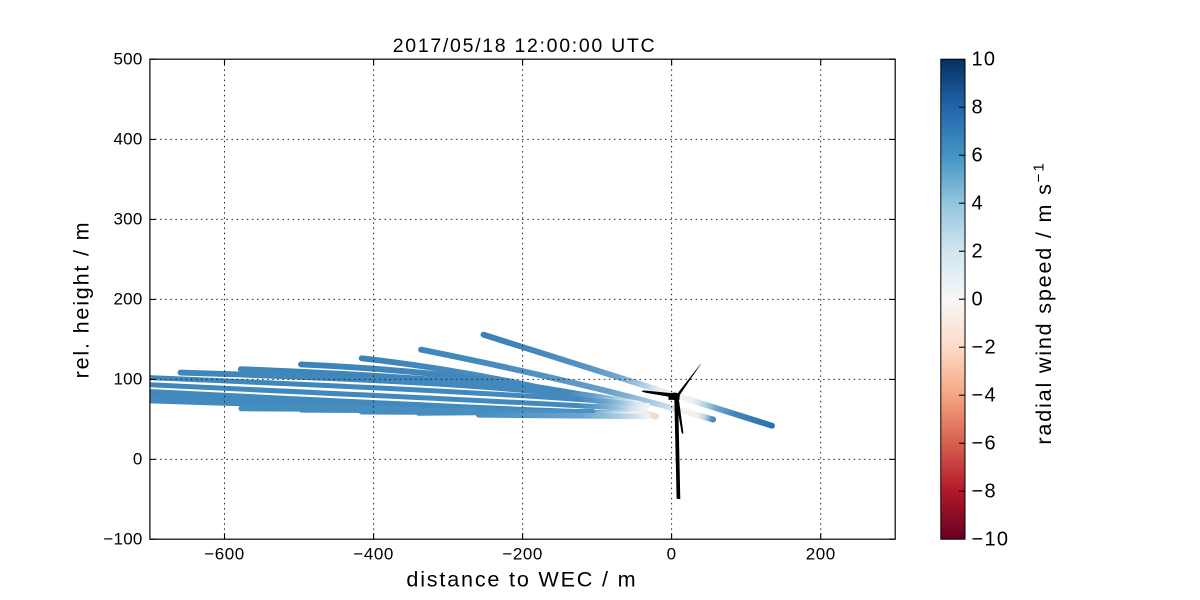 This screenshot has width=1200, height=600. I want to click on svg-text: −6, so click(984, 444).